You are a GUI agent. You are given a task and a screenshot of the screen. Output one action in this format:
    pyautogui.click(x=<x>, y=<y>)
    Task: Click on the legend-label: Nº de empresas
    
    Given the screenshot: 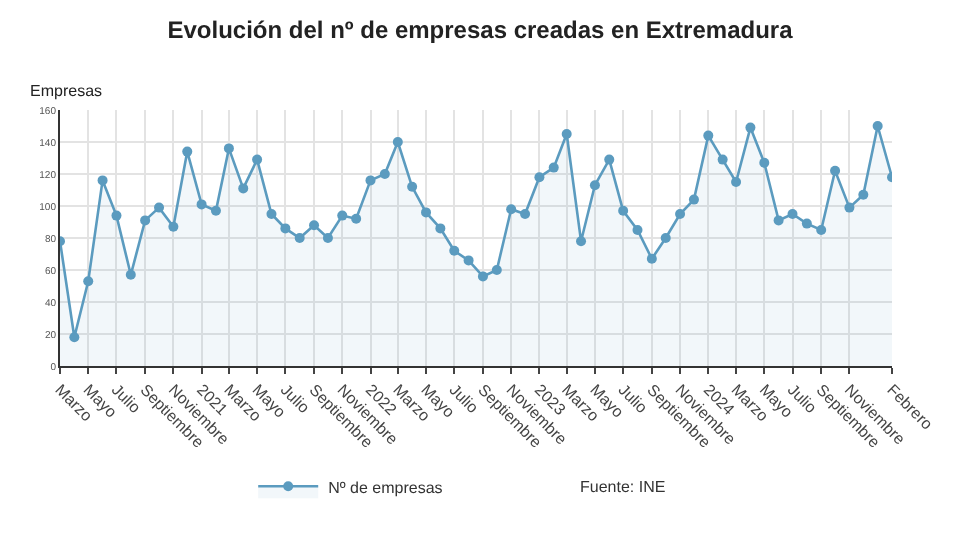 What is the action you would take?
    pyautogui.click(x=385, y=487)
    